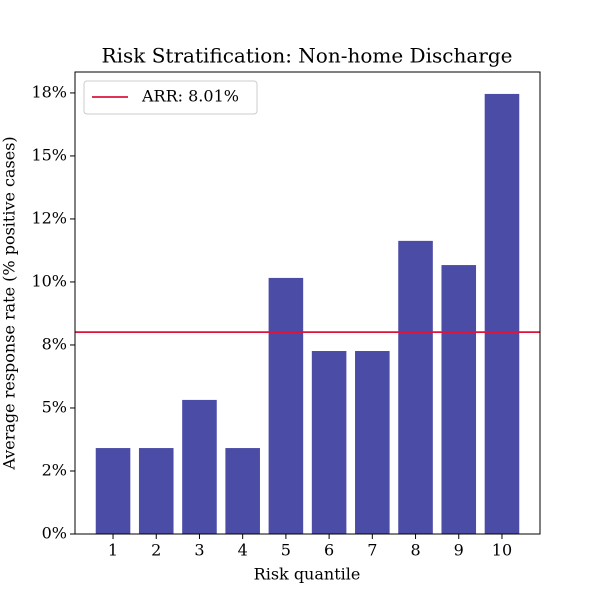 The width and height of the screenshot is (600, 600). I want to click on x-tick-label: 1, so click(113, 550).